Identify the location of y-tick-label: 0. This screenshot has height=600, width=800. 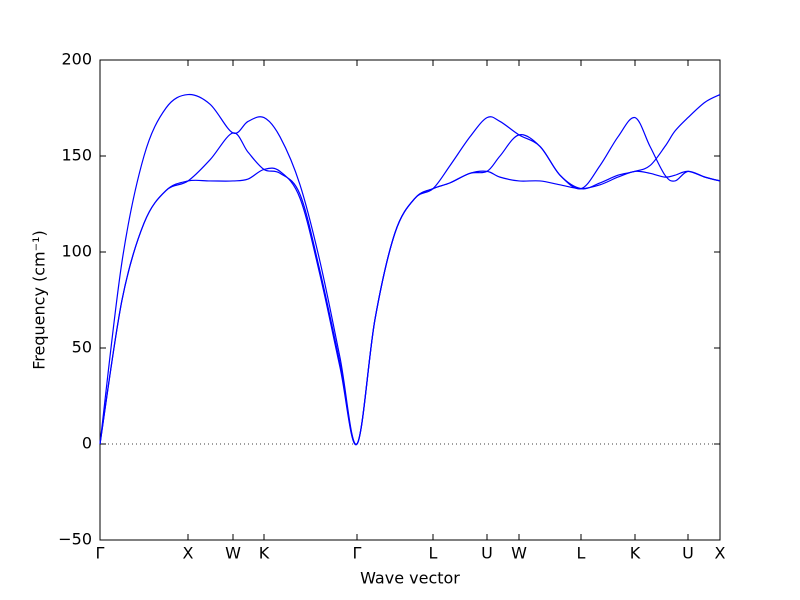
(87, 443).